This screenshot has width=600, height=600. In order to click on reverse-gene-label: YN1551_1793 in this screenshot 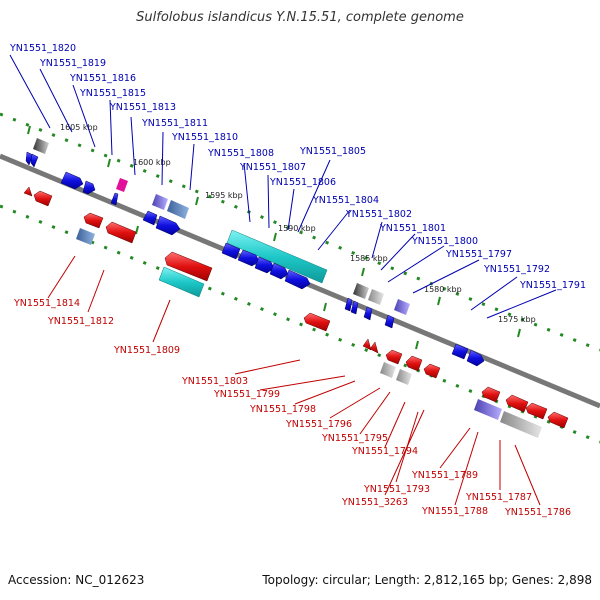, I will do `click(396, 489)`.